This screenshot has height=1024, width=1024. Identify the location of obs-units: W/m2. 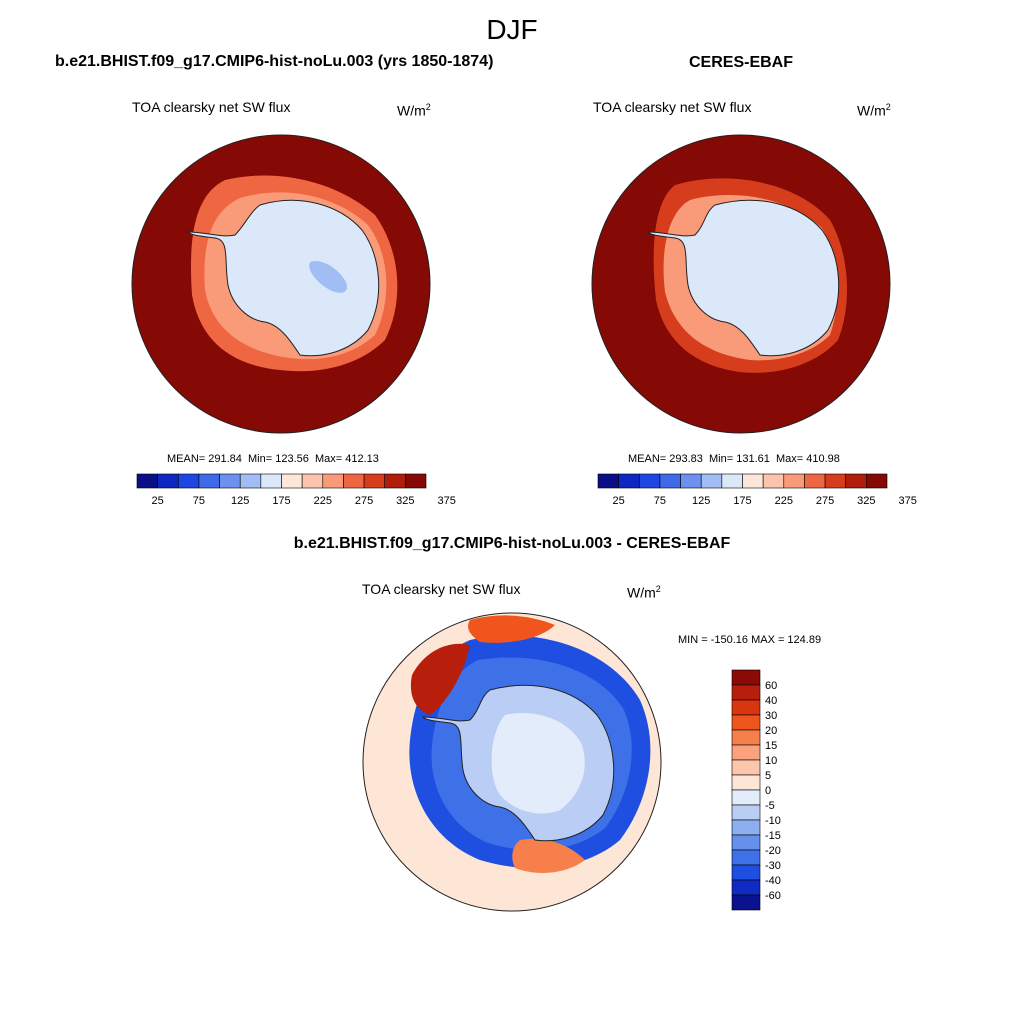
(874, 110).